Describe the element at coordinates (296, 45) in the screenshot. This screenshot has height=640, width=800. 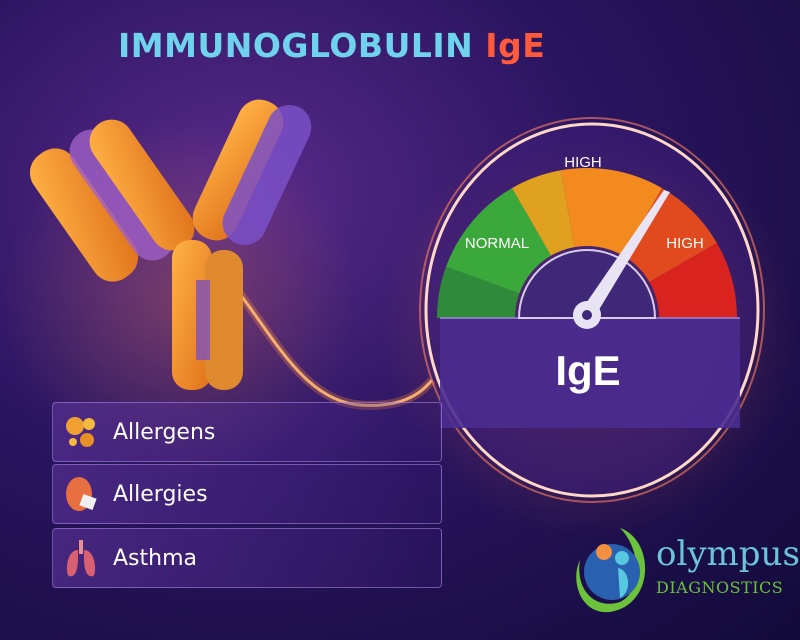
I see `title-main: IMMUNOGLOBULIN` at that location.